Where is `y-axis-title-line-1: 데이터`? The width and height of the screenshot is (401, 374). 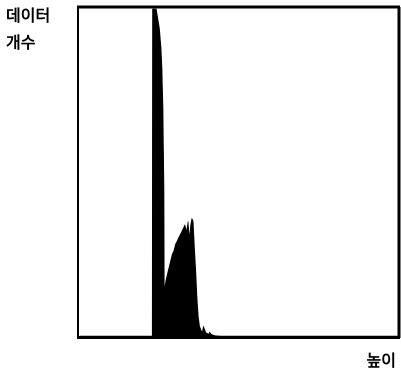
y-axis-title-line-1: 데이터 is located at coordinates (28, 15).